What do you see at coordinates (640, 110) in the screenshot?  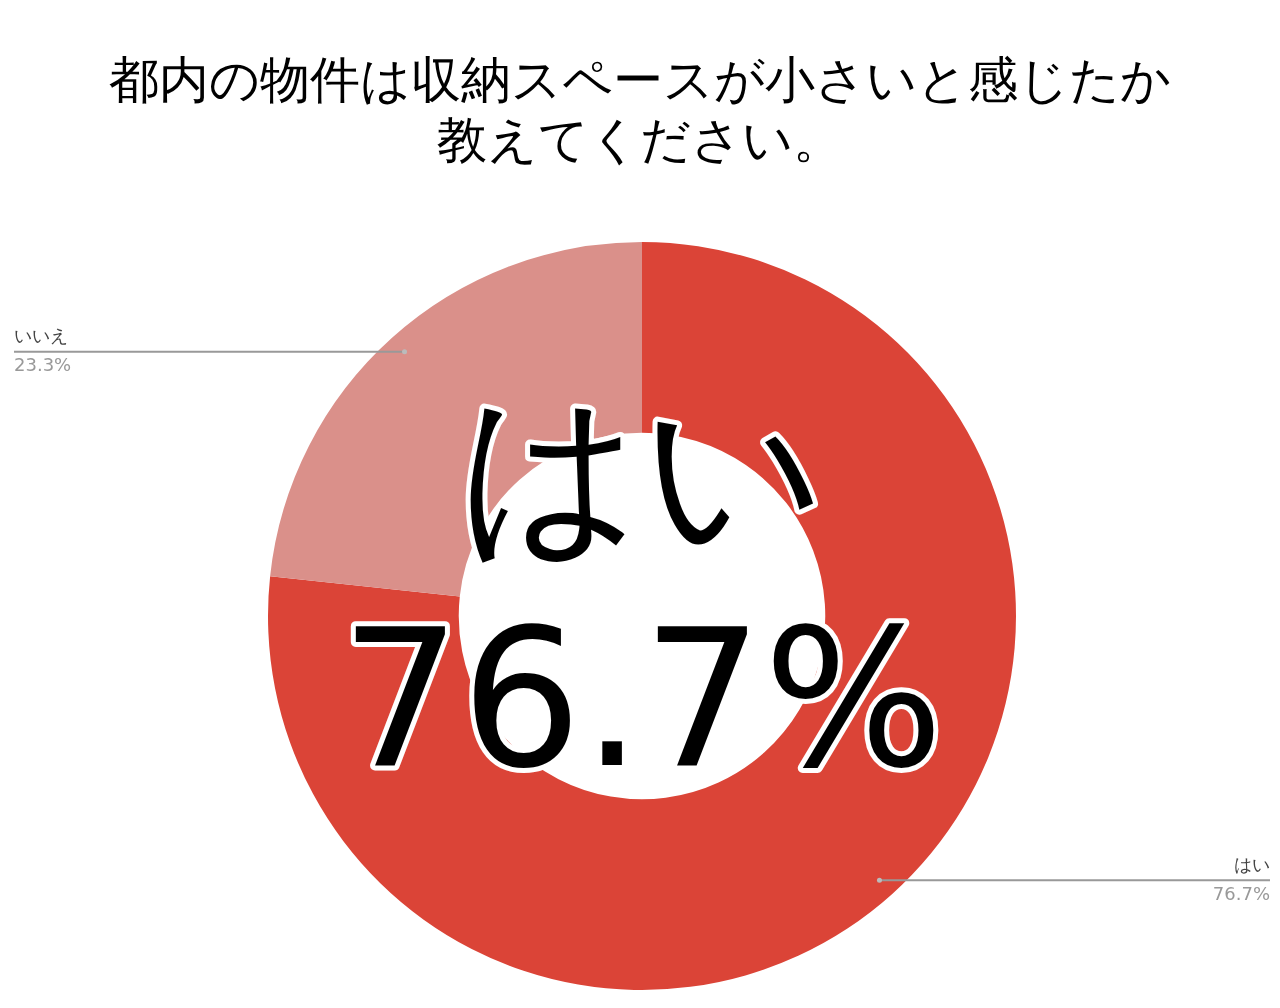 I see `chart-title: 都内の物件は収納スペースが小さいと感じたか教えてください。` at bounding box center [640, 110].